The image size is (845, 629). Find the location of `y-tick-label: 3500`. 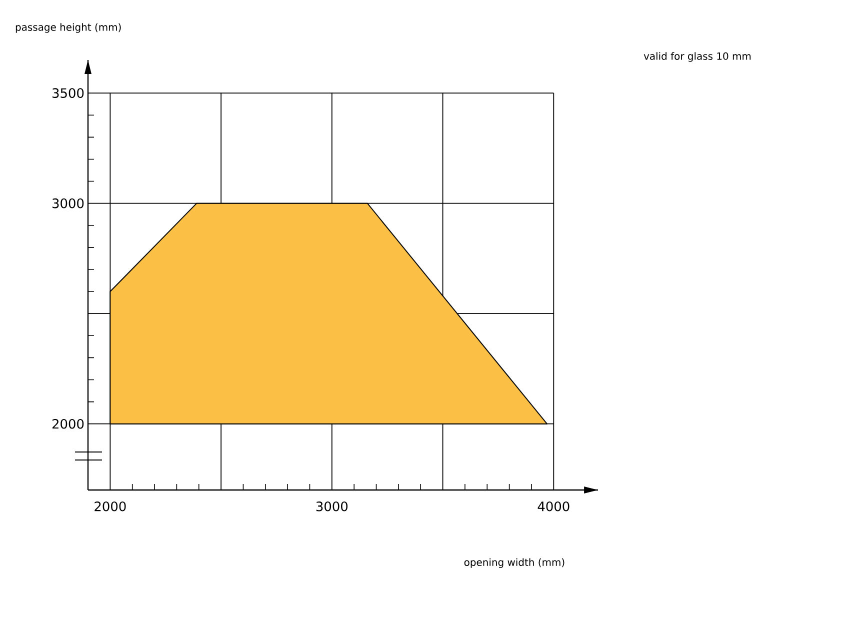

y-tick-label: 3500 is located at coordinates (68, 93).